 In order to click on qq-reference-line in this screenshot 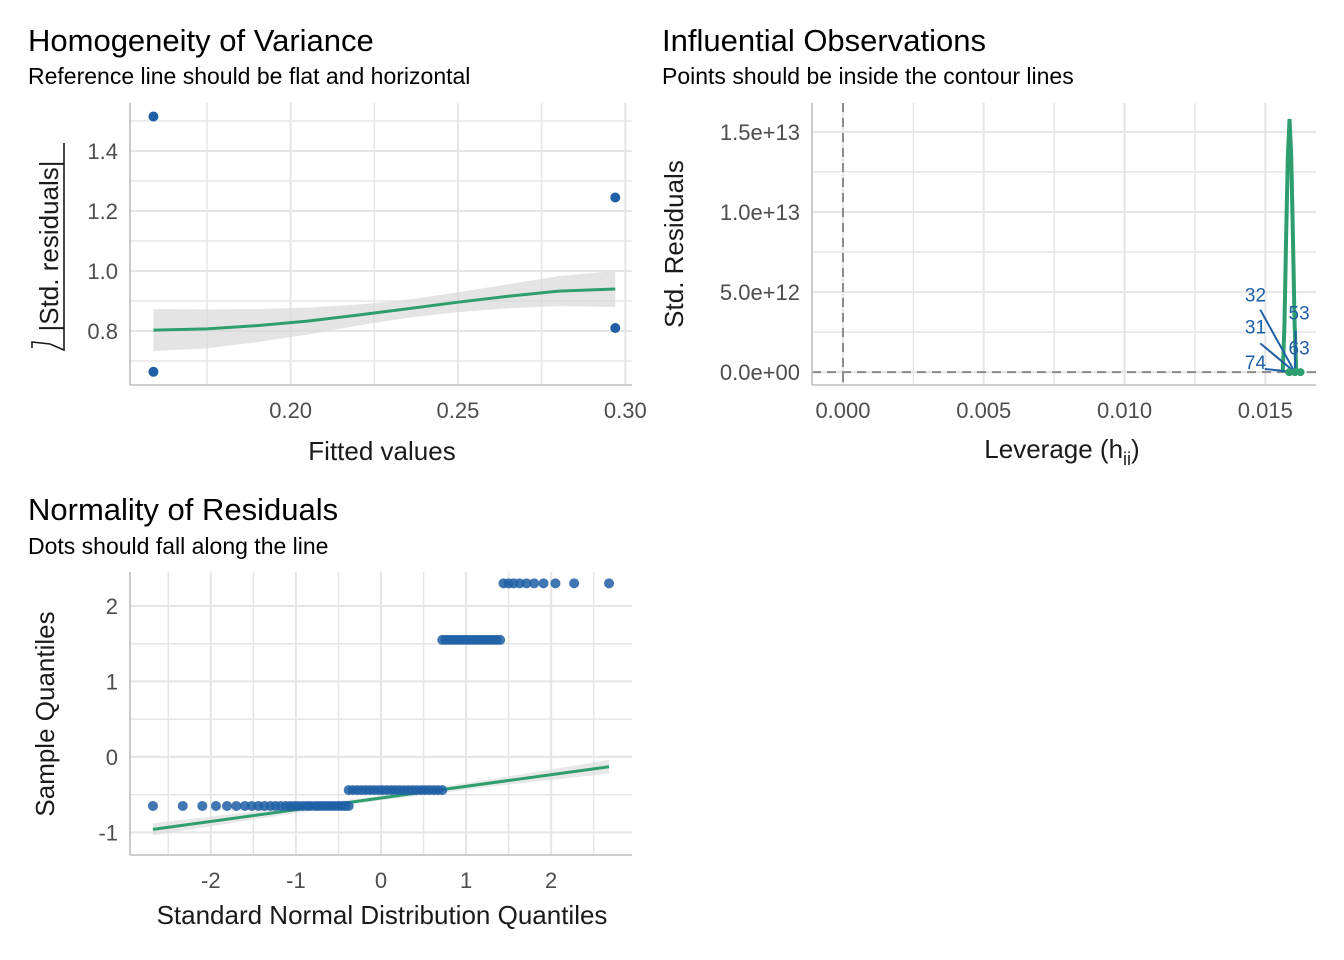, I will do `click(381, 798)`.